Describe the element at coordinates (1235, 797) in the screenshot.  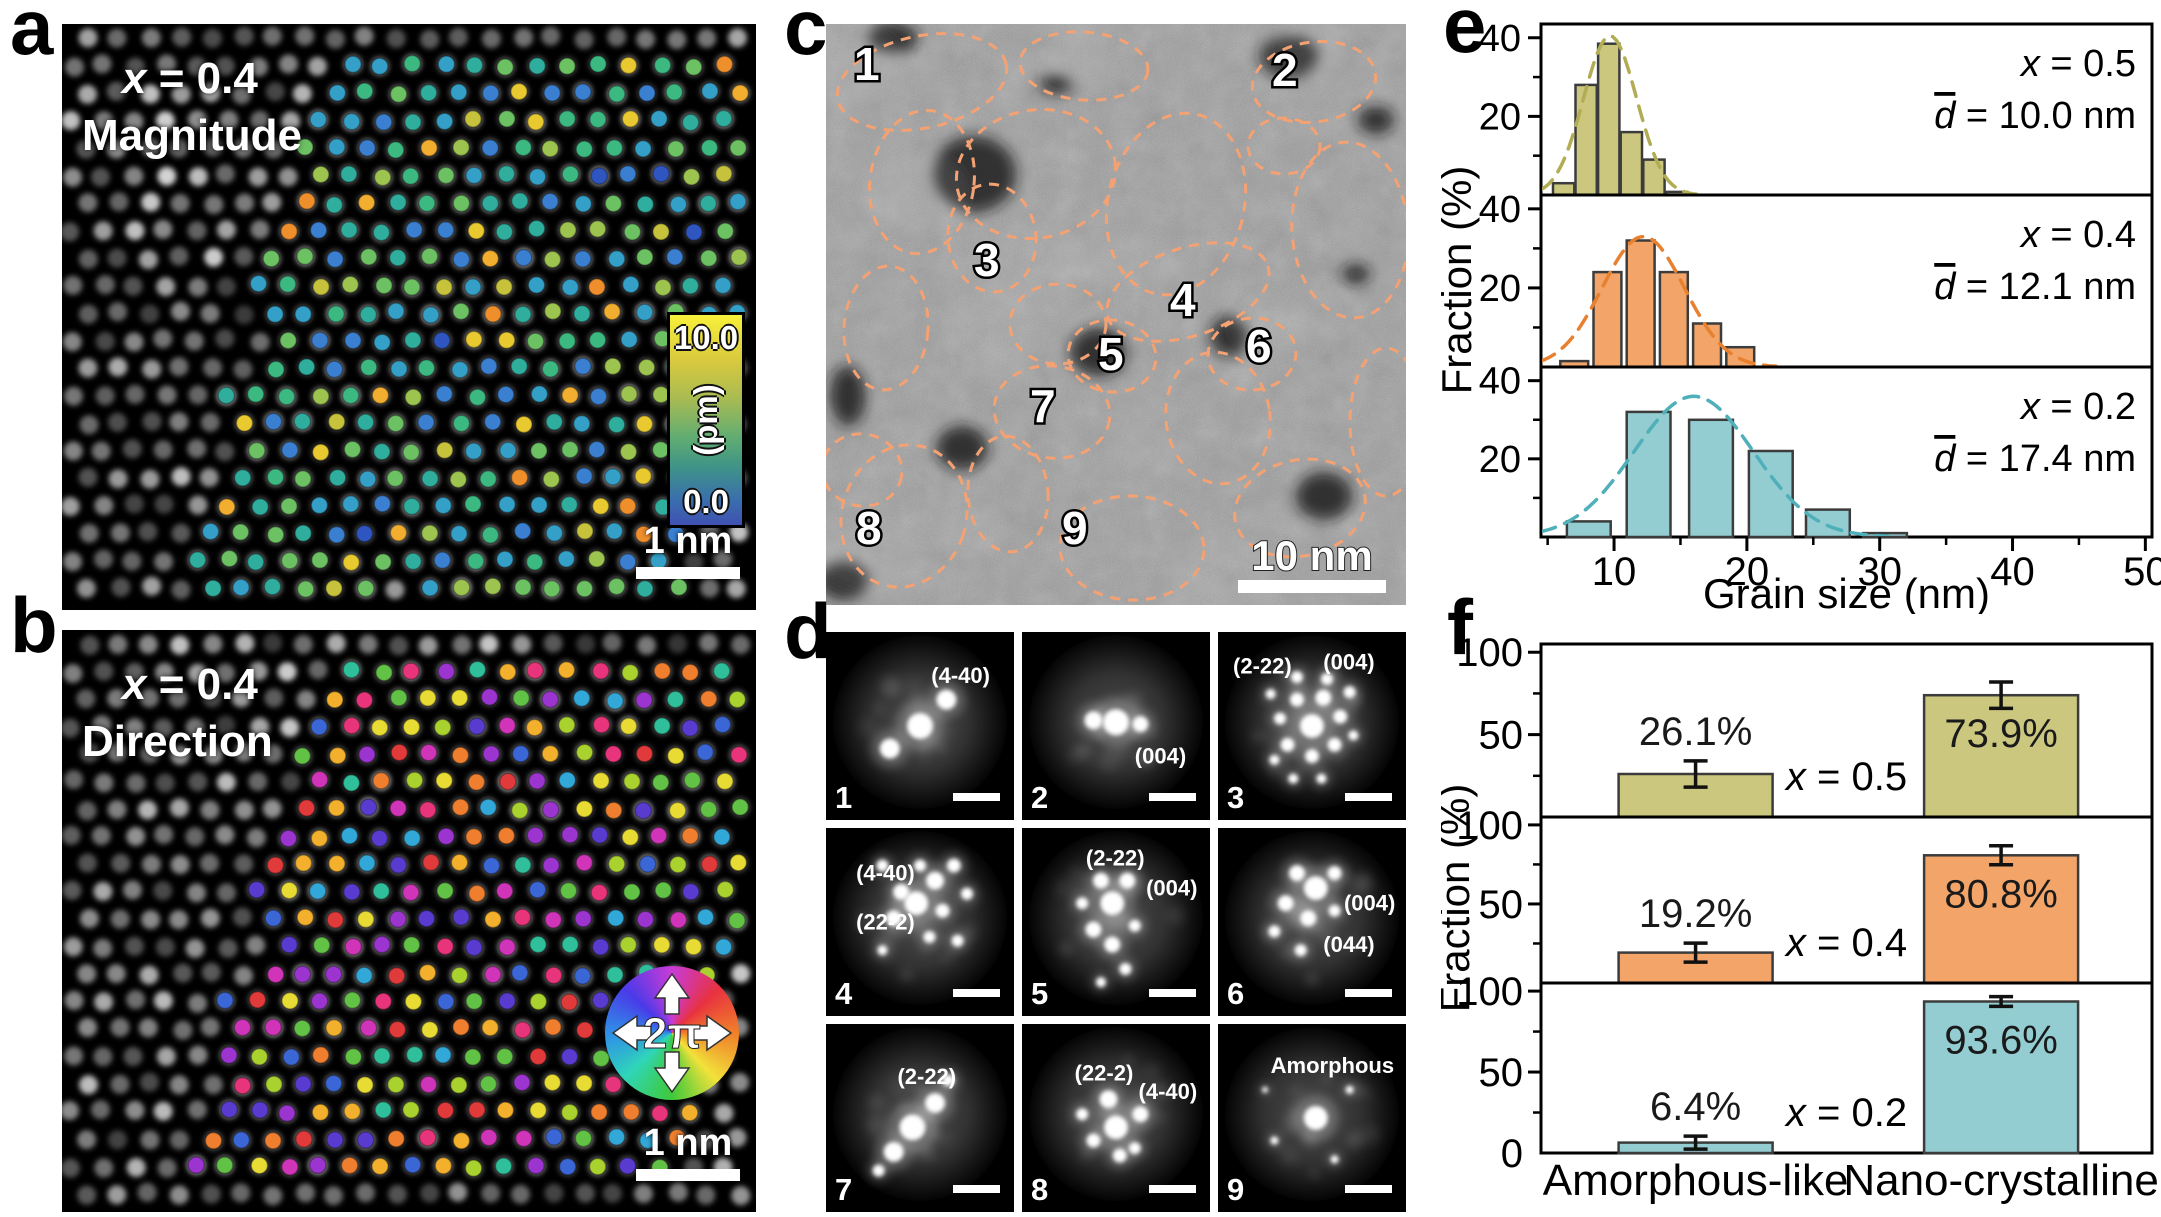
I see `fft-cell-number: 3` at that location.